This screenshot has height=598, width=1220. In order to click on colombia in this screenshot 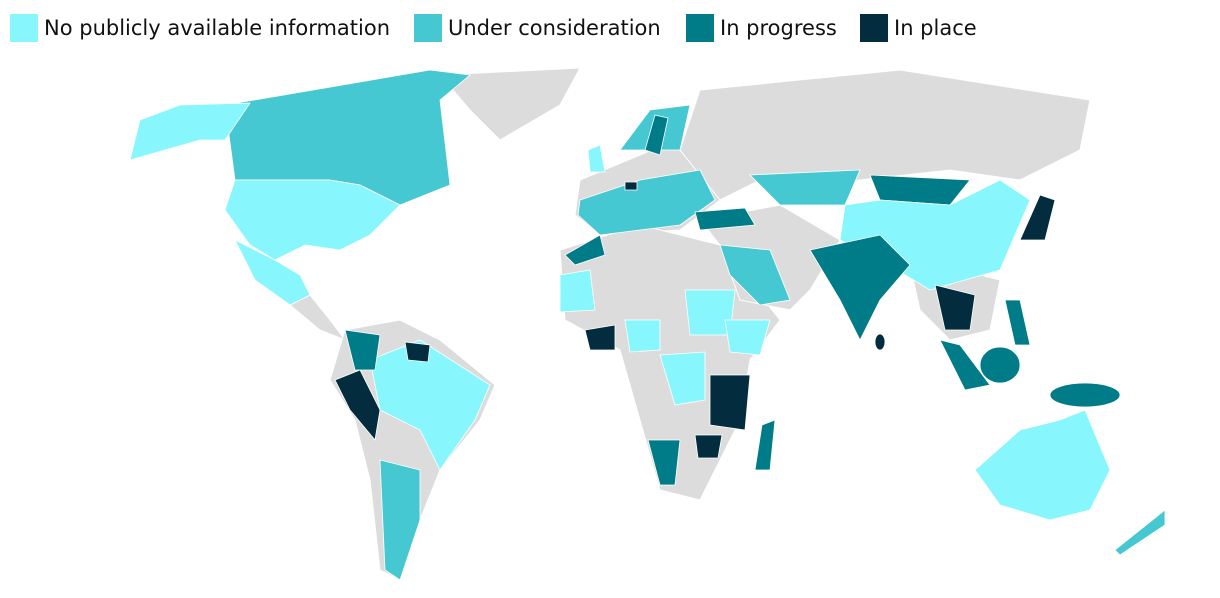, I will do `click(362, 350)`.